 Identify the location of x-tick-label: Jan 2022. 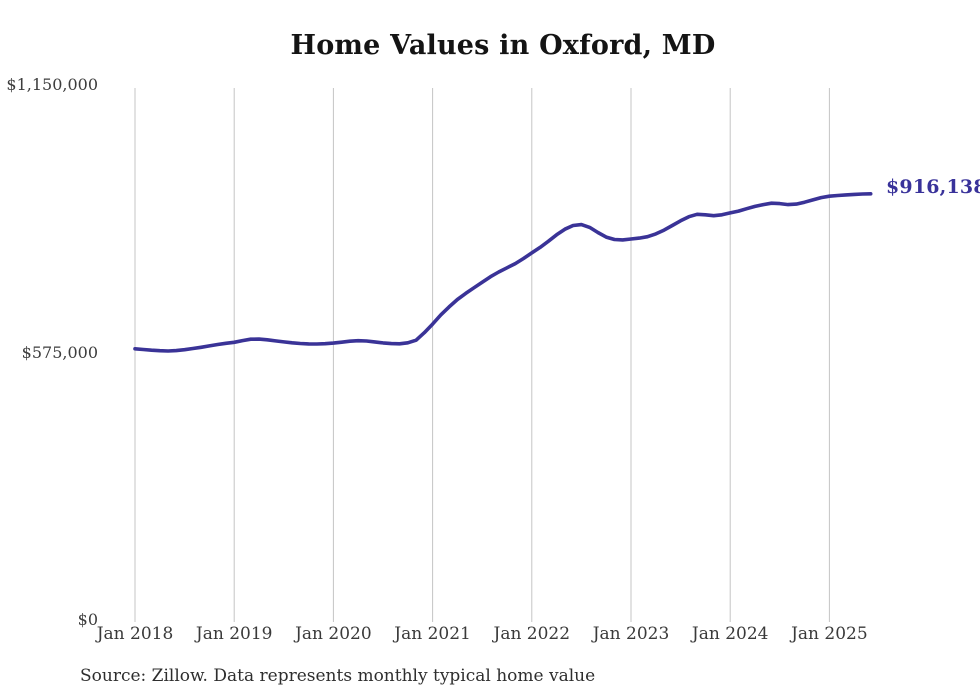
(532, 634).